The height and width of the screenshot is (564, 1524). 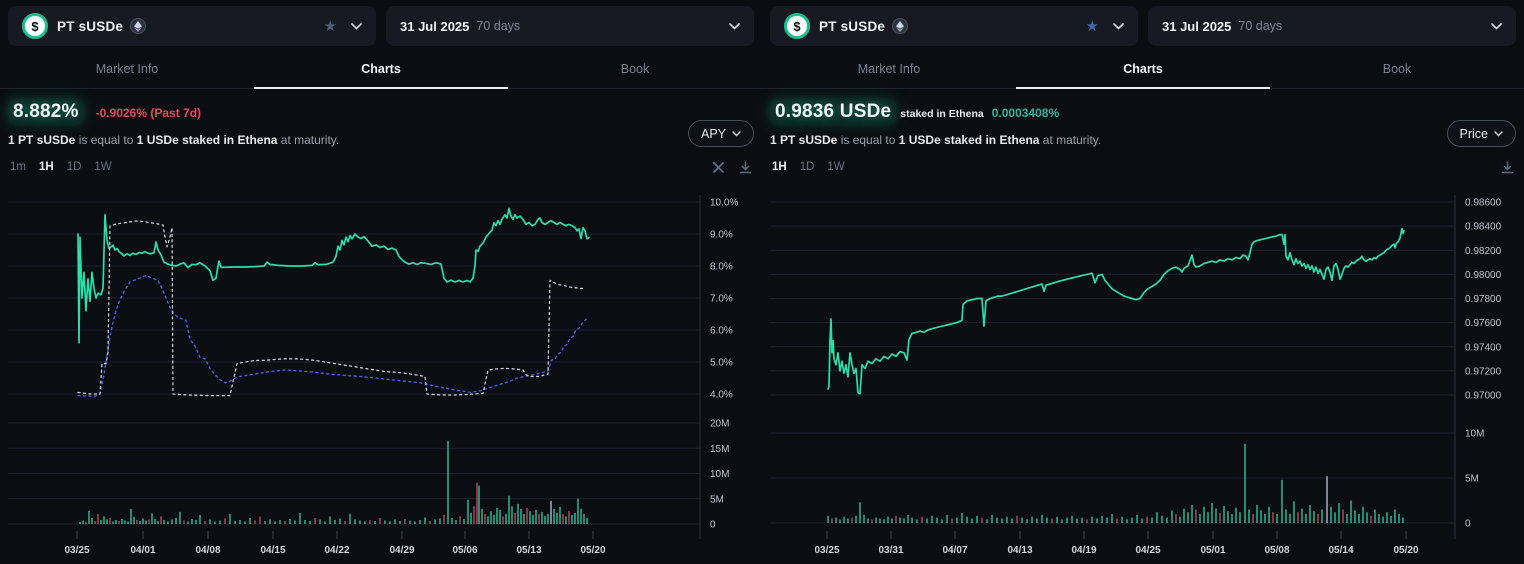 I want to click on svg-text: 05/06, so click(x=464, y=550).